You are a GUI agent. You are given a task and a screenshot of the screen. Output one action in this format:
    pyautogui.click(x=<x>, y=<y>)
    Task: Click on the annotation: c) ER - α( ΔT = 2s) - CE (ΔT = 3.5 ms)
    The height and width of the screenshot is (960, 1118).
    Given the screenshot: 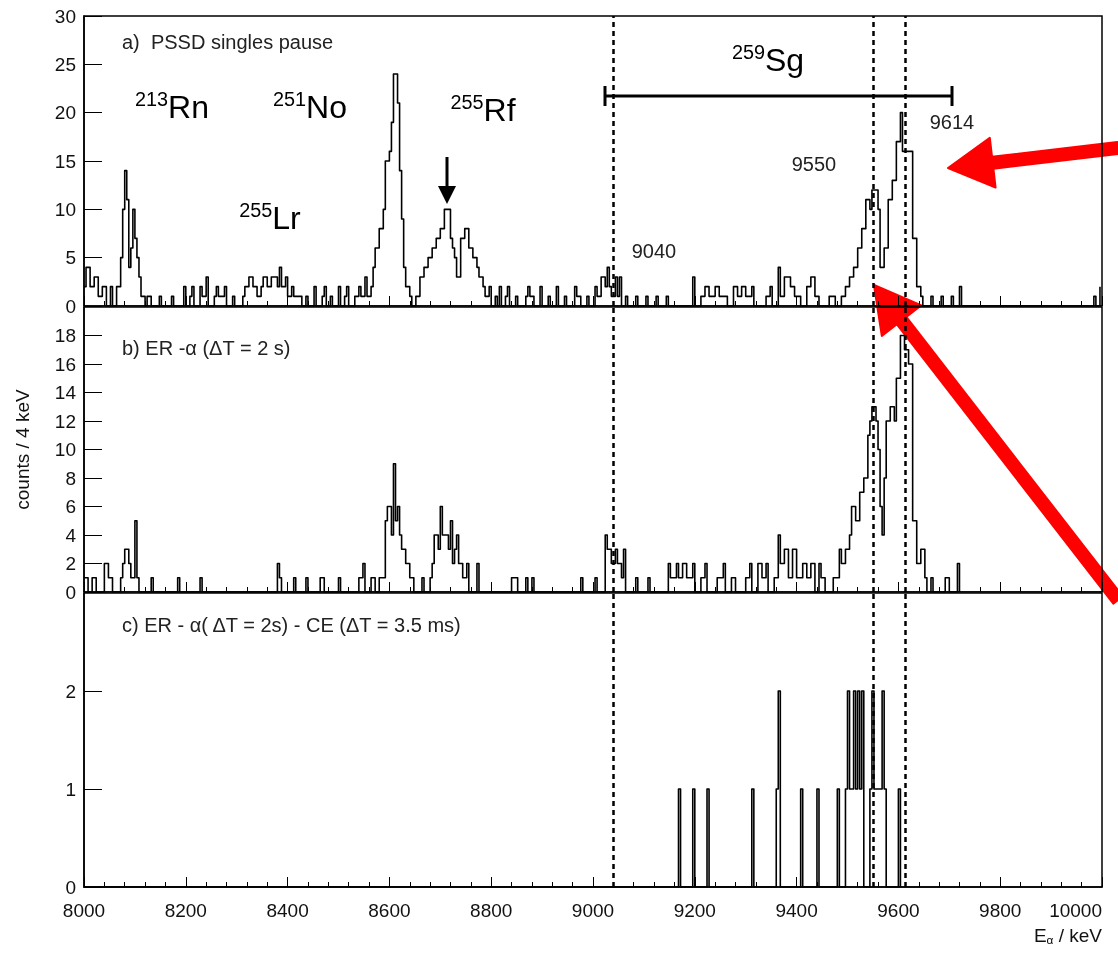 What is the action you would take?
    pyautogui.click(x=291, y=625)
    